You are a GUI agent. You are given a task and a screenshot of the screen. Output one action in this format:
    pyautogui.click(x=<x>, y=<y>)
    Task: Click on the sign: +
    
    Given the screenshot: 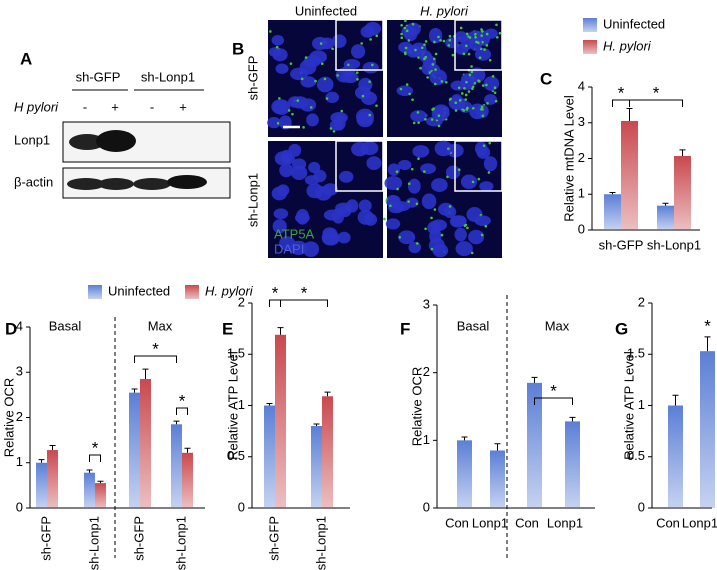 What is the action you would take?
    pyautogui.click(x=183, y=106)
    